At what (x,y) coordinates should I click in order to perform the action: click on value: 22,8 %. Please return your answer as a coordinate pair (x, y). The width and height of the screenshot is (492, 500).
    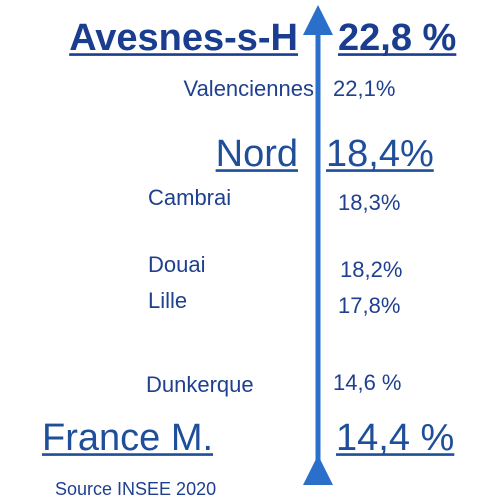
    Looking at the image, I should click on (397, 38).